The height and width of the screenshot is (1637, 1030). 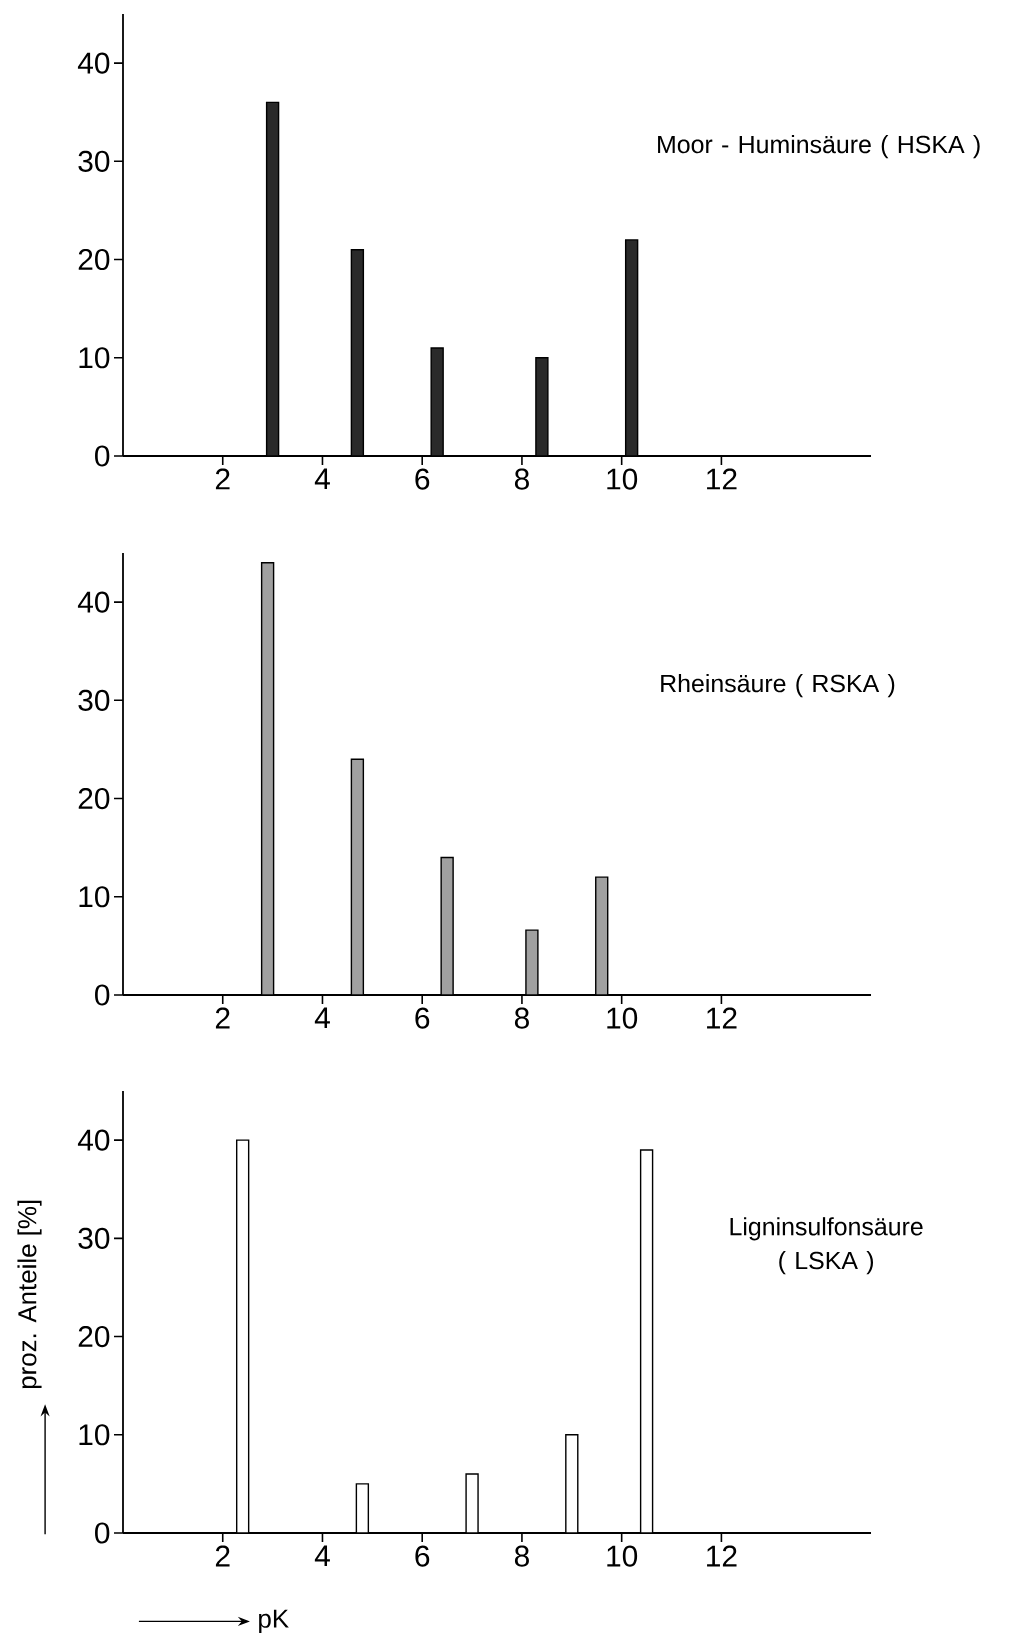 I want to click on y-axis-title: proz. Anteile [%], so click(x=29, y=1294).